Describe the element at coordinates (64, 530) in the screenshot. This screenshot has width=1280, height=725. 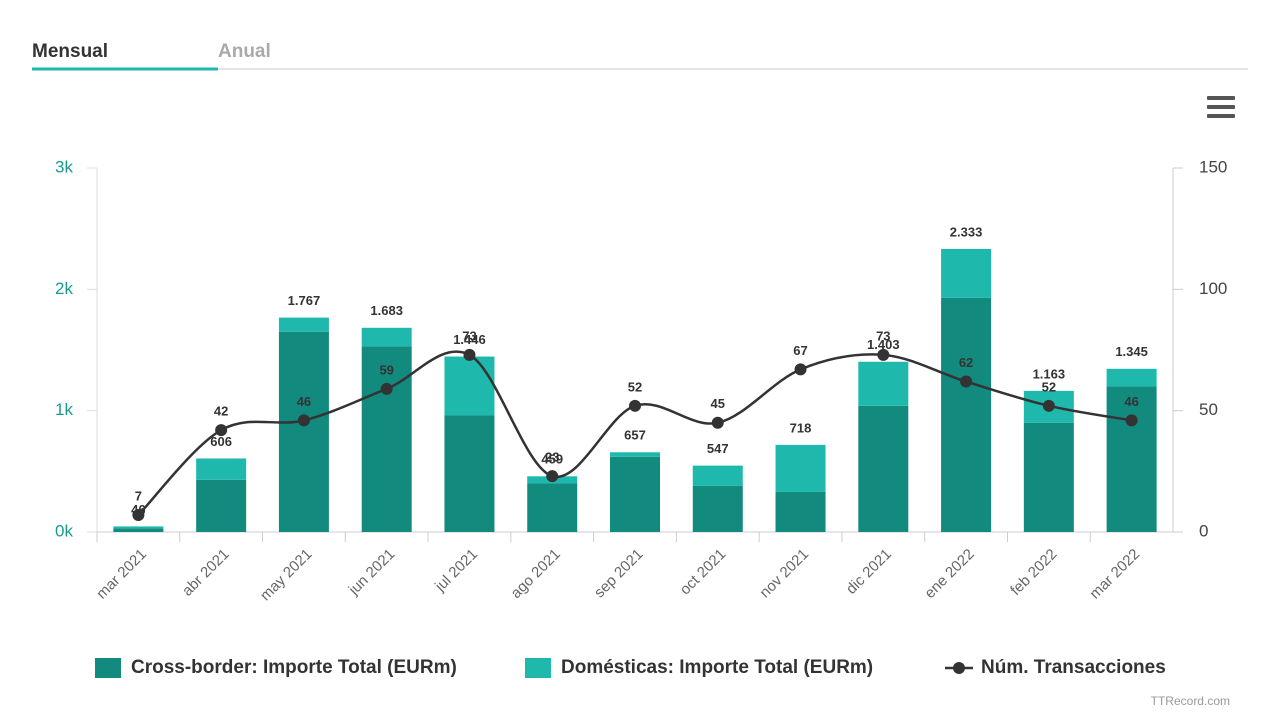
I see `y-tick-label: 0k` at that location.